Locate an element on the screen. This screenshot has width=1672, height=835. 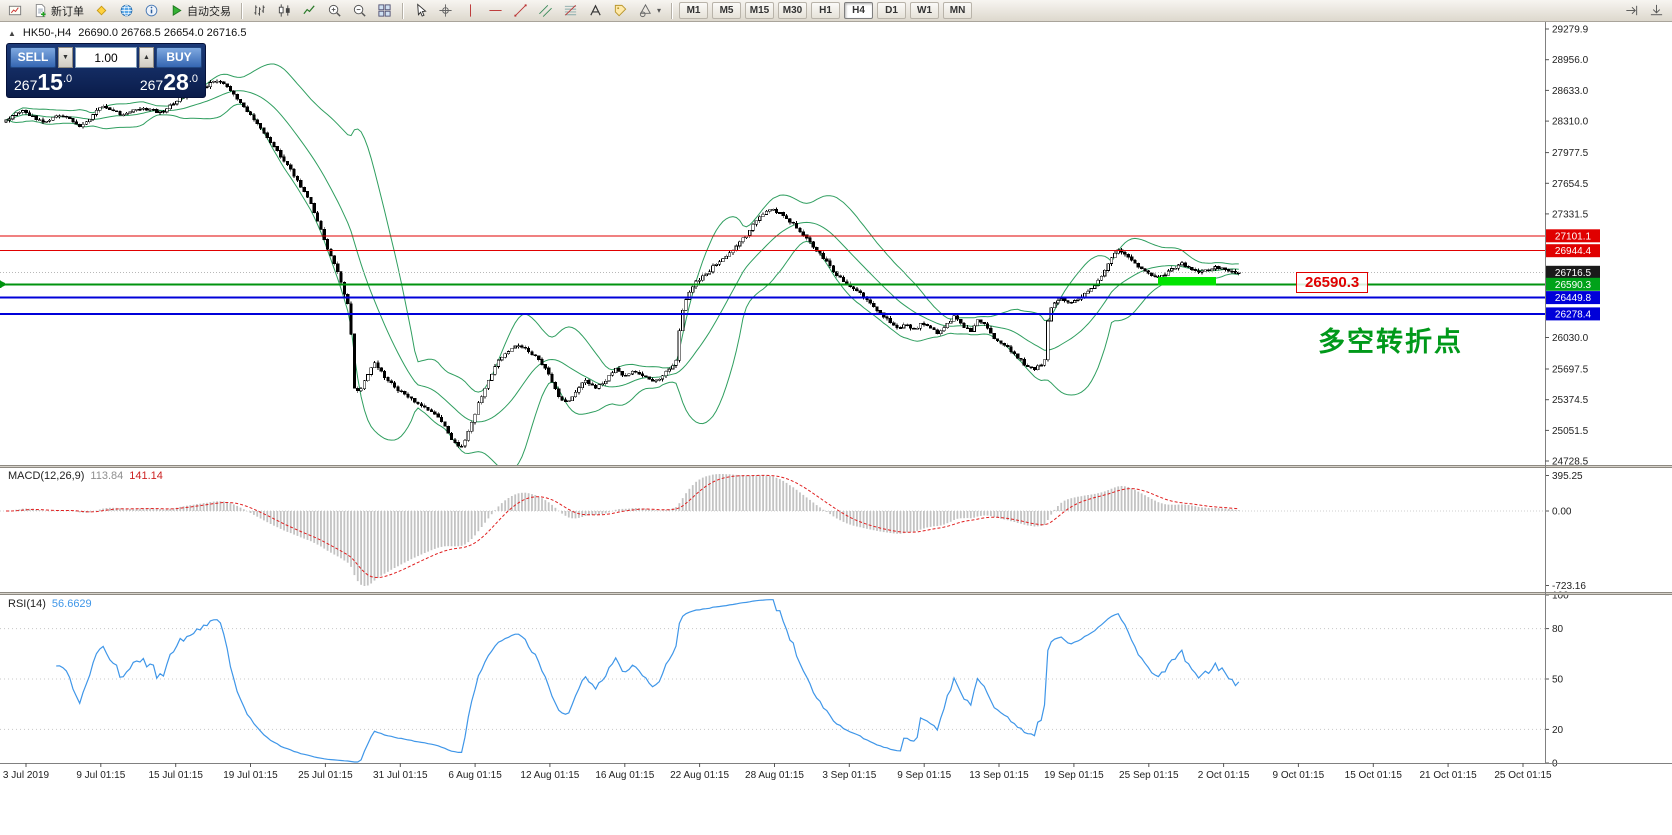
toolbar-separator is located at coordinates (241, 10).